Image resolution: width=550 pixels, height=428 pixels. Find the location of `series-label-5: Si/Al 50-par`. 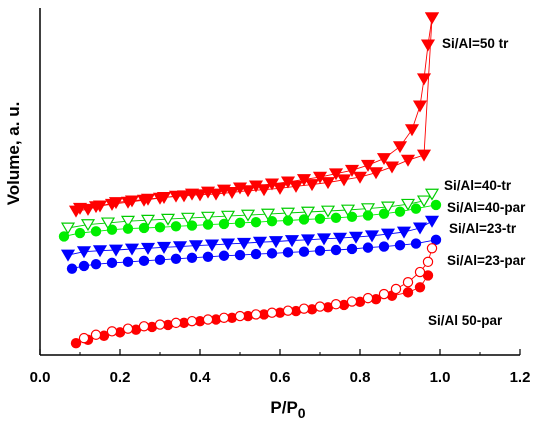

series-label-5: Si/Al 50-par is located at coordinates (465, 320).